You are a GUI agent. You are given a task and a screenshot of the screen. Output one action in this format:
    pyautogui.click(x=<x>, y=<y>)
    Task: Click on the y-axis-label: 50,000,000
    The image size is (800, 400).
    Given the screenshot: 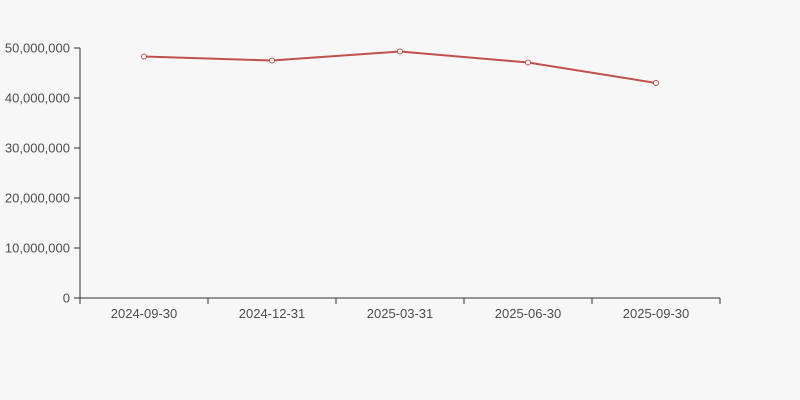 What is the action you would take?
    pyautogui.click(x=37, y=48)
    